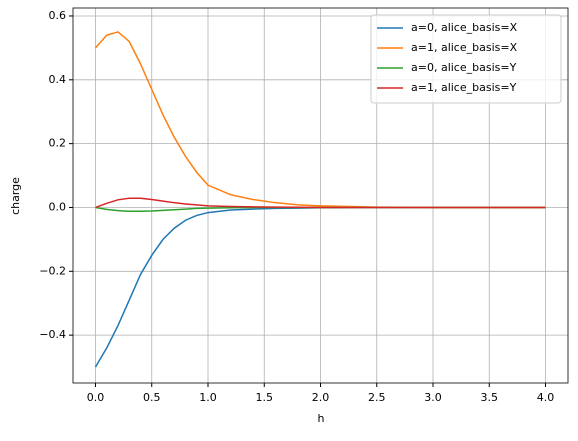  Describe the element at coordinates (58, 143) in the screenshot. I see `y-tick-label: 0.2` at that location.